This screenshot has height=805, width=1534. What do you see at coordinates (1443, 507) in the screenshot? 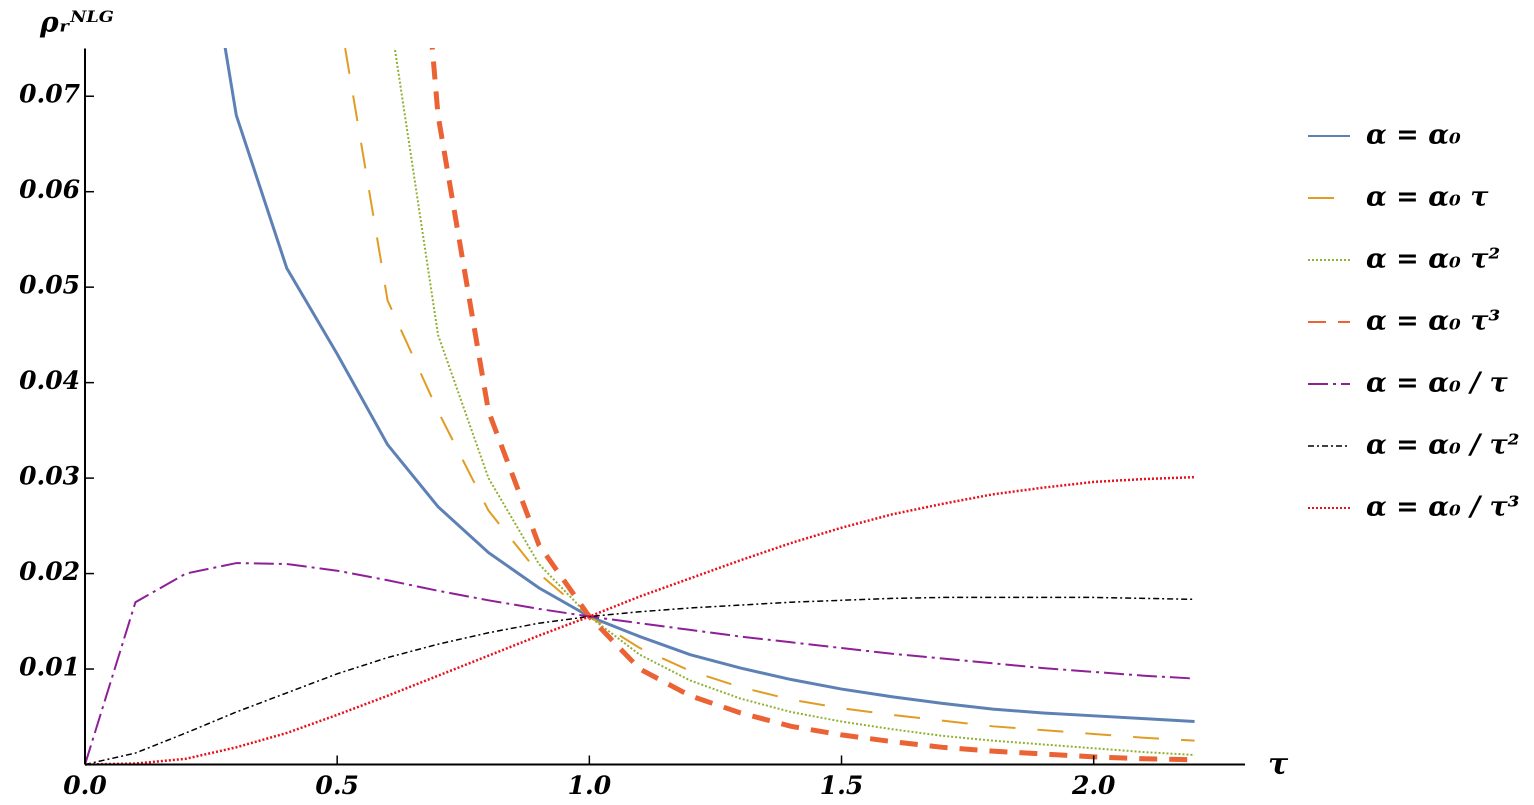
I see `legend-label: α = α₀ / τ³` at bounding box center [1443, 507].